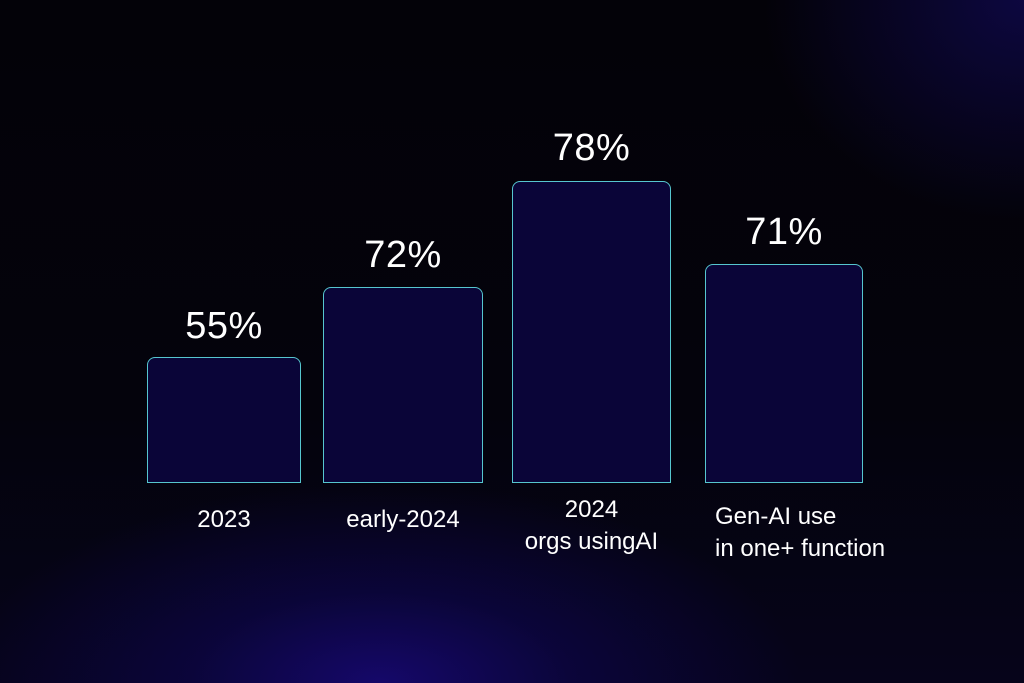  What do you see at coordinates (403, 255) in the screenshot?
I see `bar-value-label: 72%` at bounding box center [403, 255].